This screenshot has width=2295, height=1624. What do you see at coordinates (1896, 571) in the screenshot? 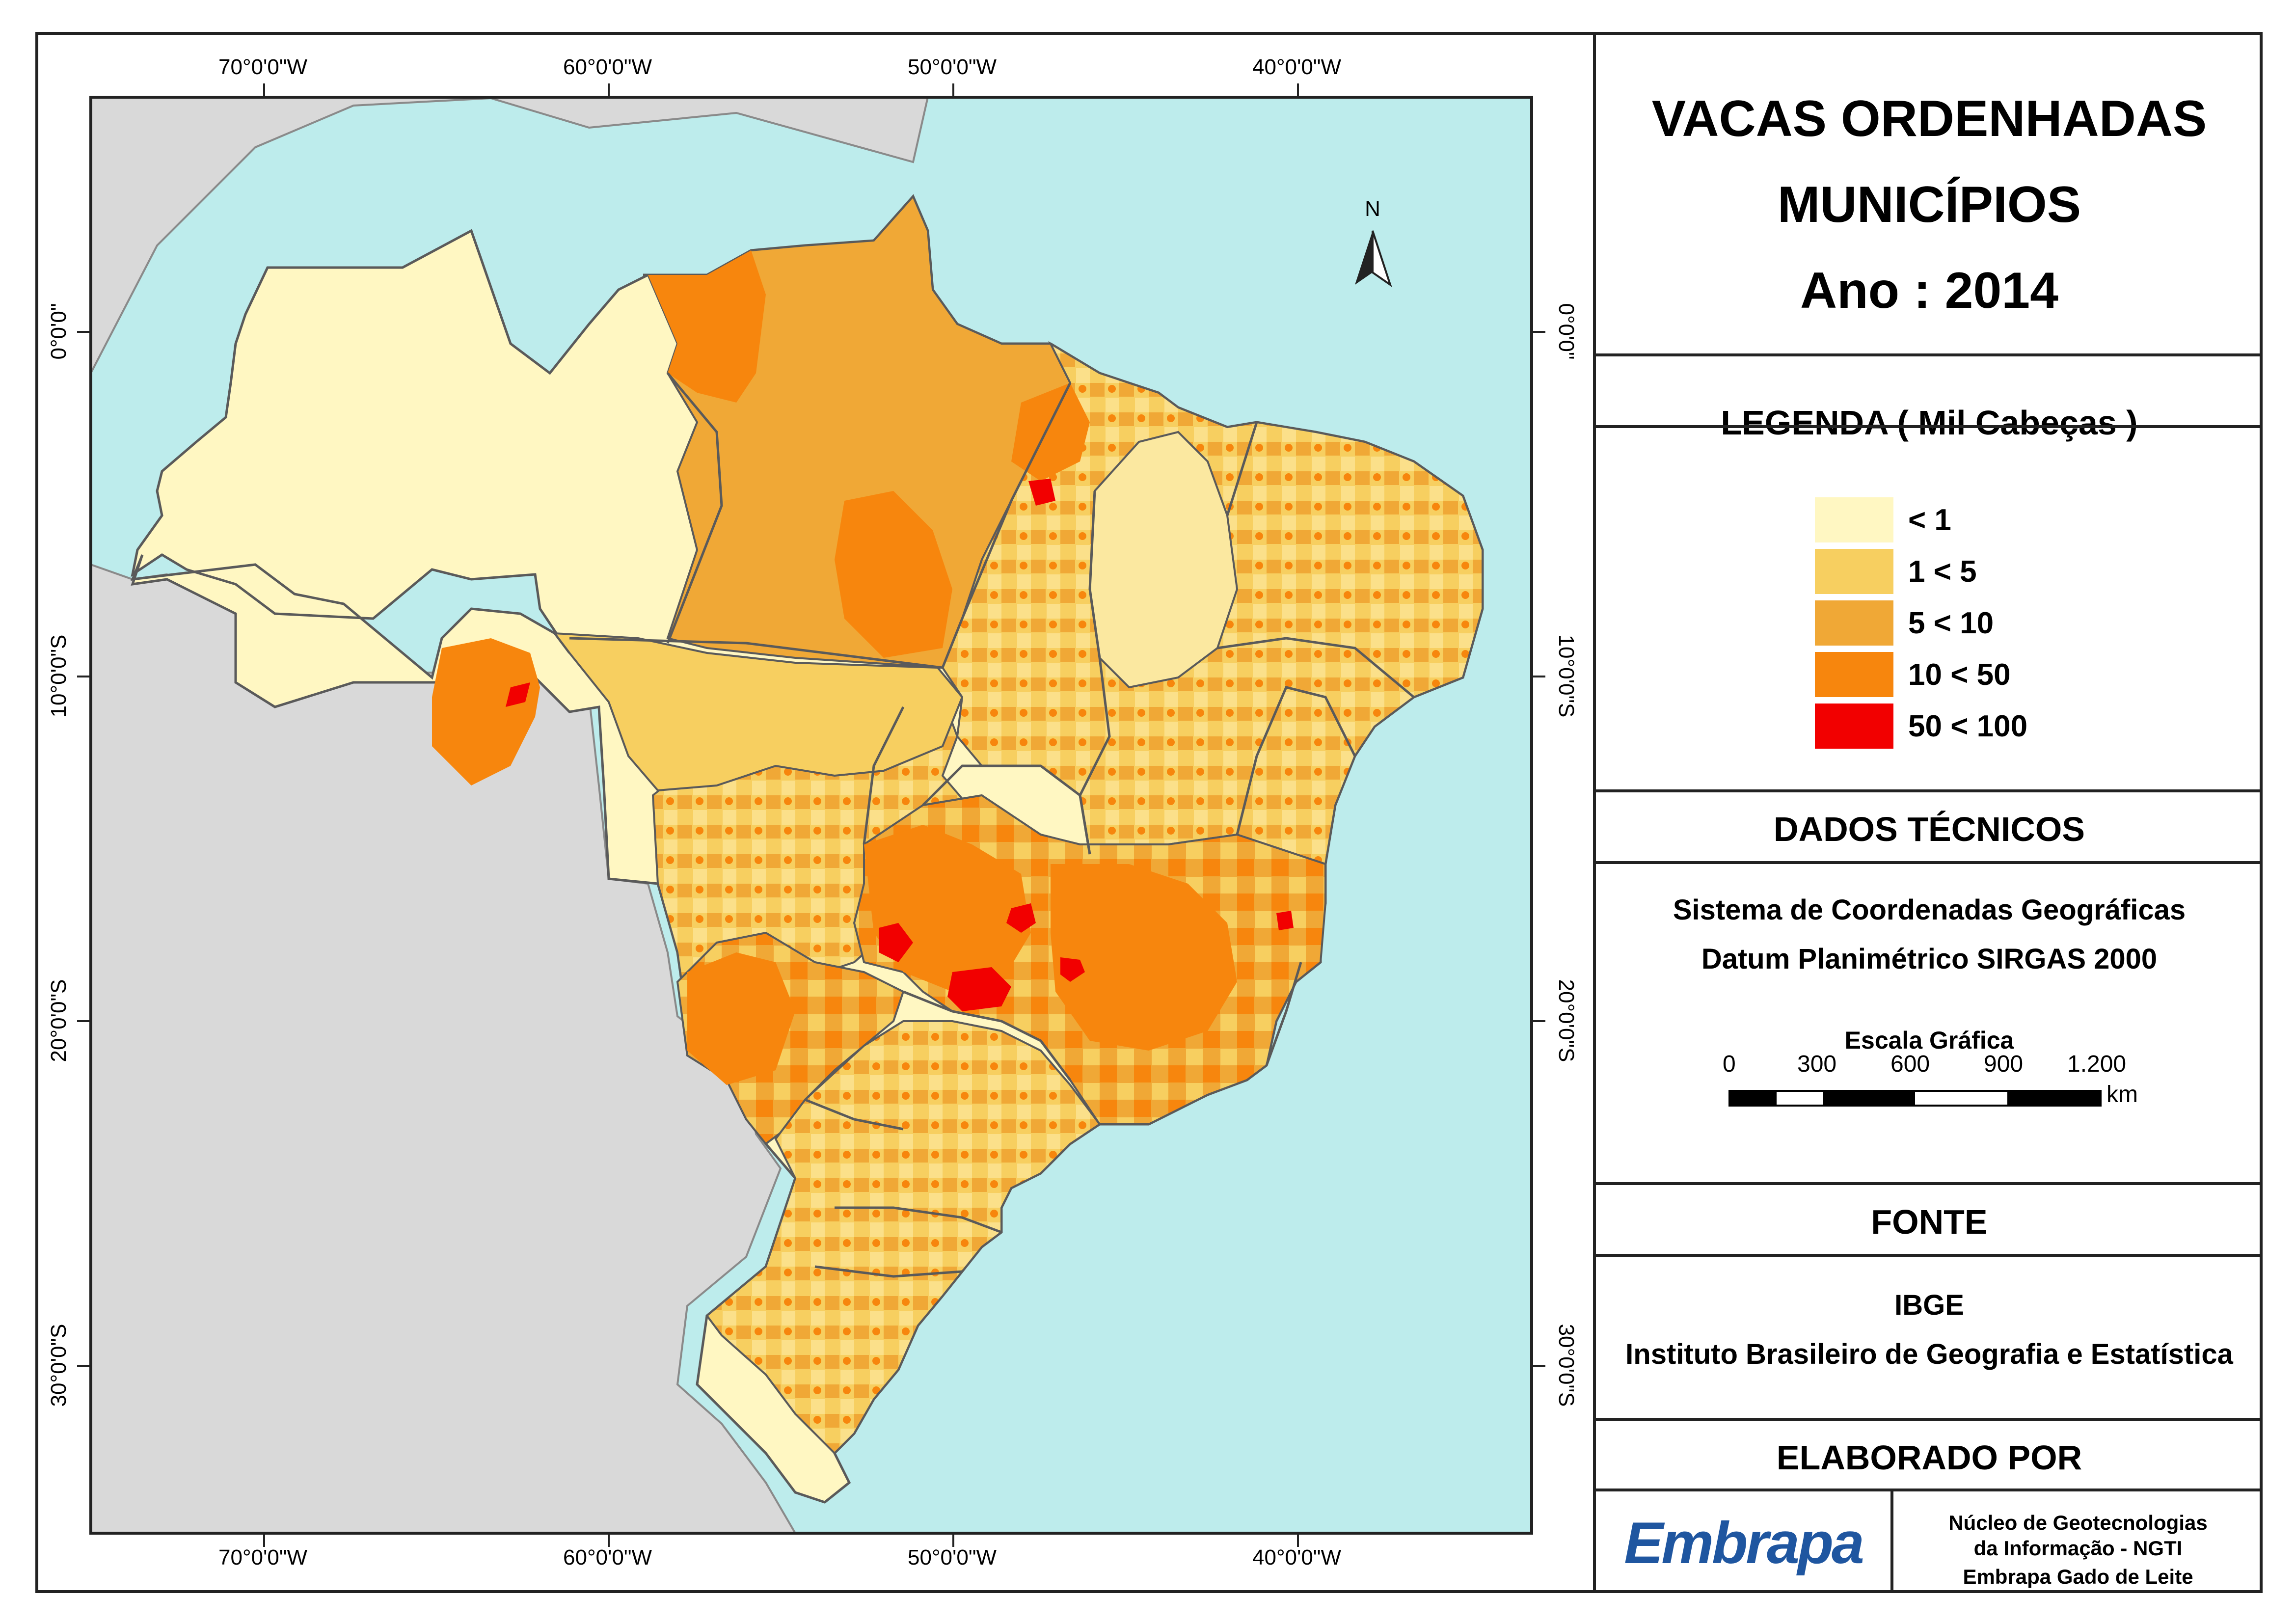
I see `legend-item-1-5: 1 < 5` at bounding box center [1896, 571].